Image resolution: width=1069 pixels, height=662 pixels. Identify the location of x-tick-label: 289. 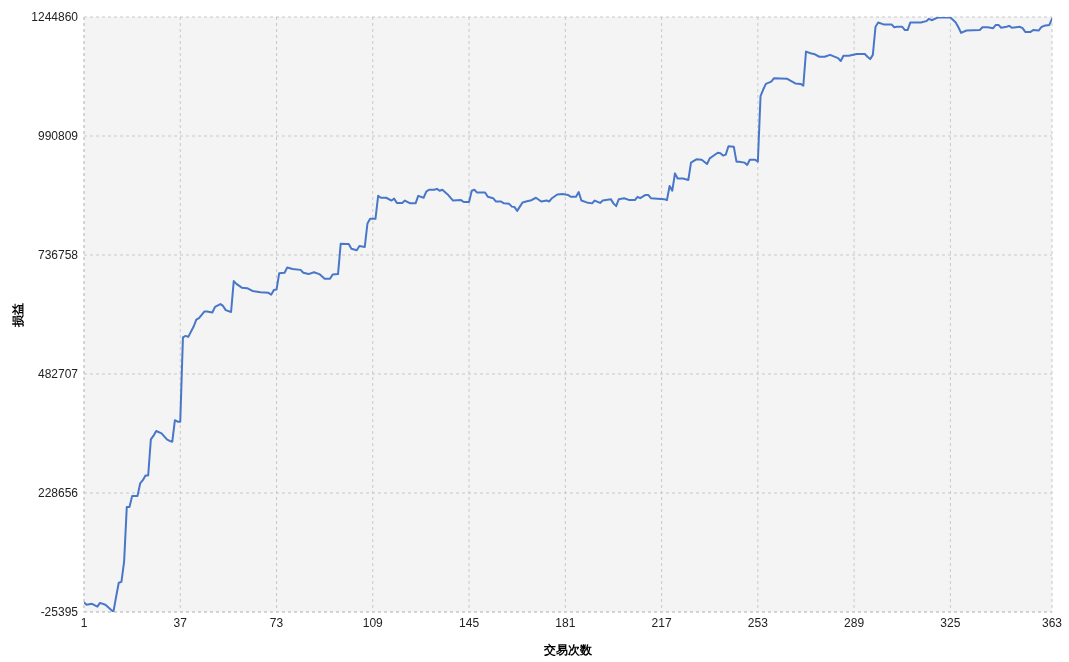
(854, 622).